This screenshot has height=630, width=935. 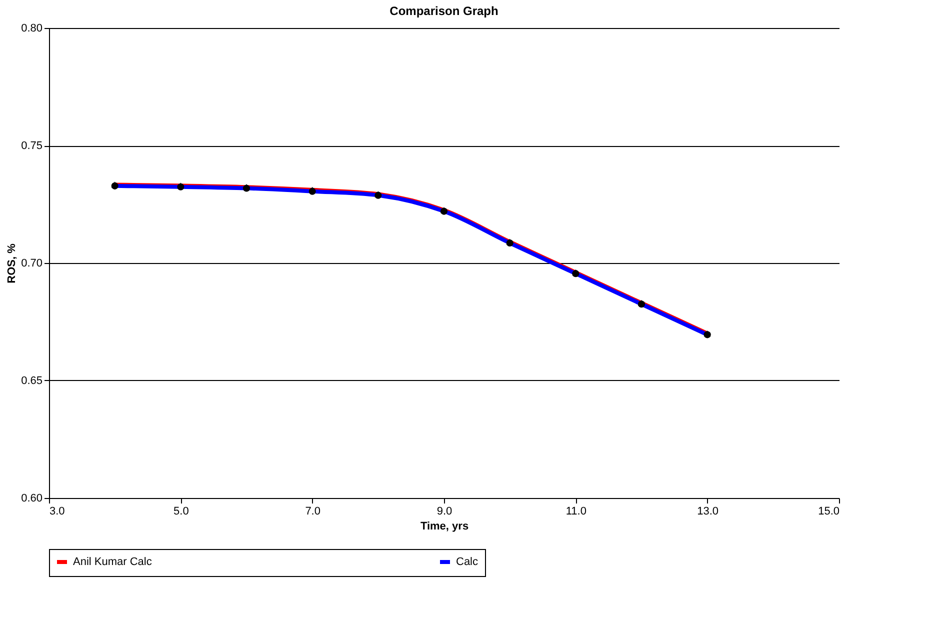 I want to click on legend-label: Calc, so click(x=467, y=562).